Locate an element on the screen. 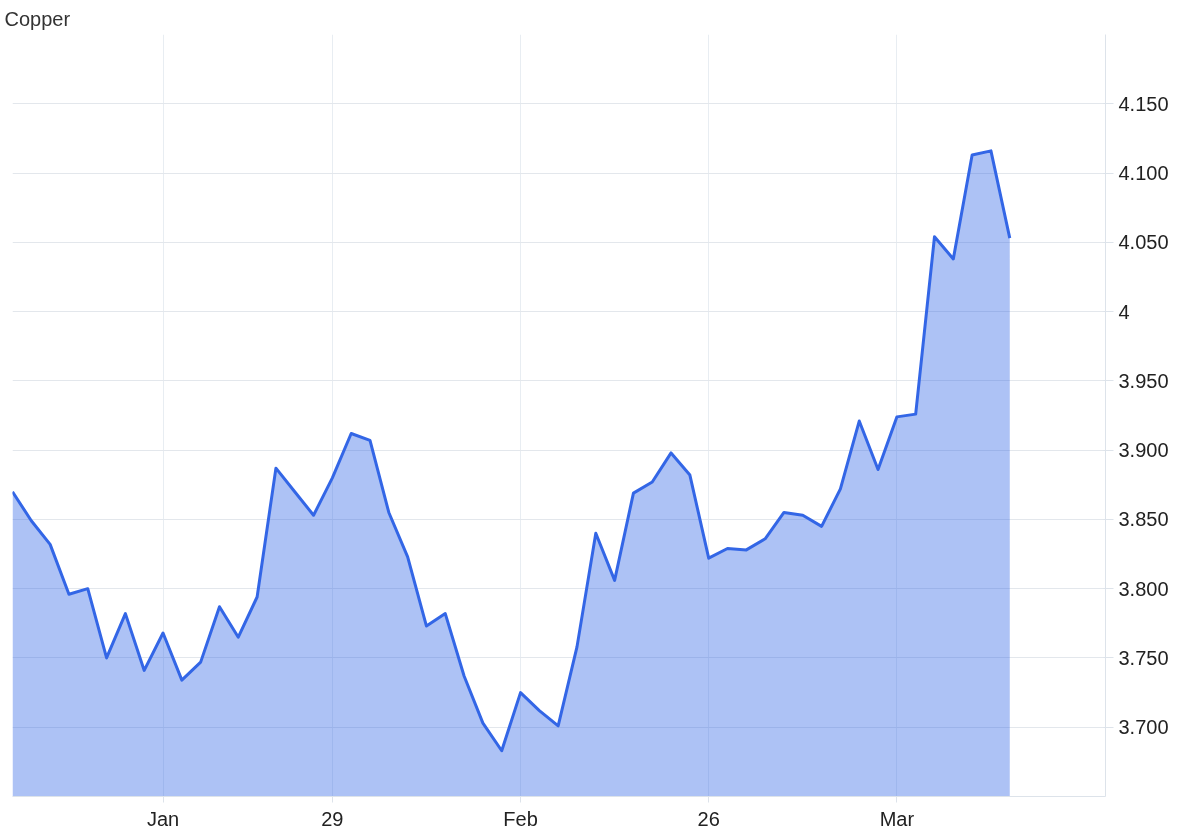  y-tick-label: 3.800 is located at coordinates (1143, 588).